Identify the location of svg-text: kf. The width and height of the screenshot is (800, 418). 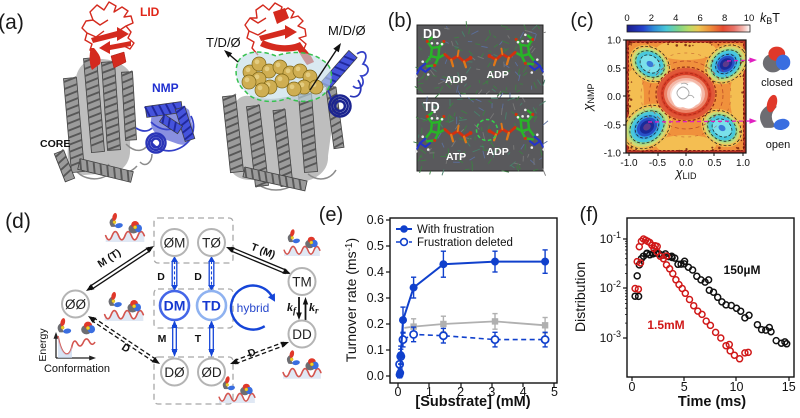
(292, 308).